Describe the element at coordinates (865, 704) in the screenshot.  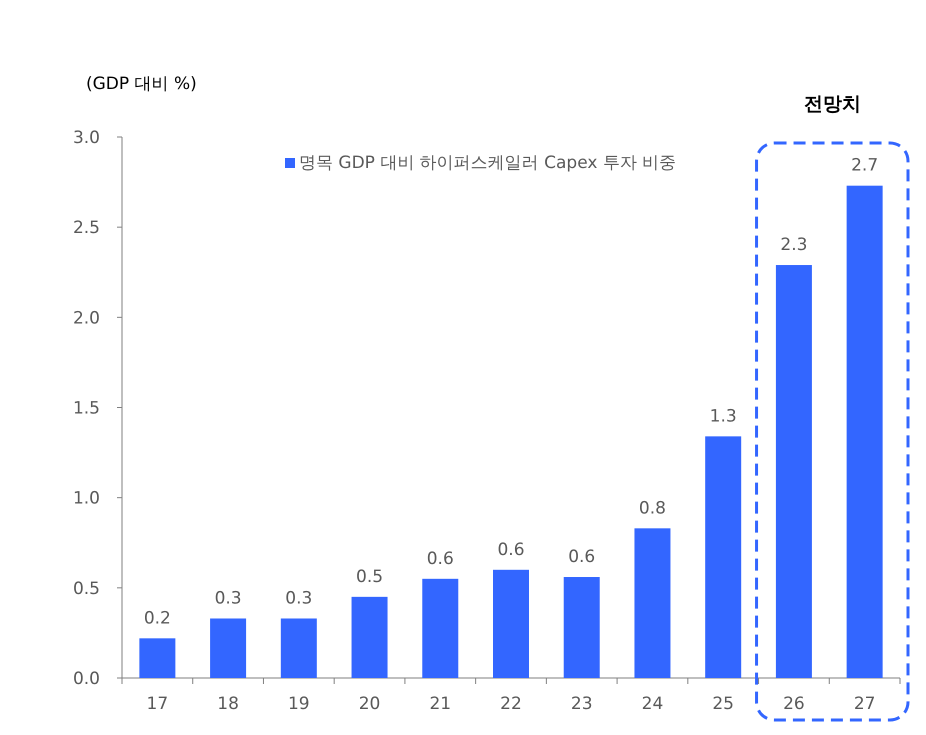
I see `x-tick-label: 27` at that location.